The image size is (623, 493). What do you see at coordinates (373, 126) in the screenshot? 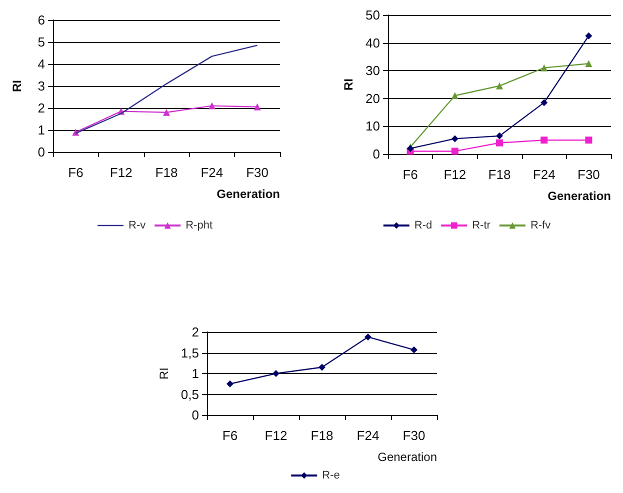
I see `y-tick-label: 10` at bounding box center [373, 126].